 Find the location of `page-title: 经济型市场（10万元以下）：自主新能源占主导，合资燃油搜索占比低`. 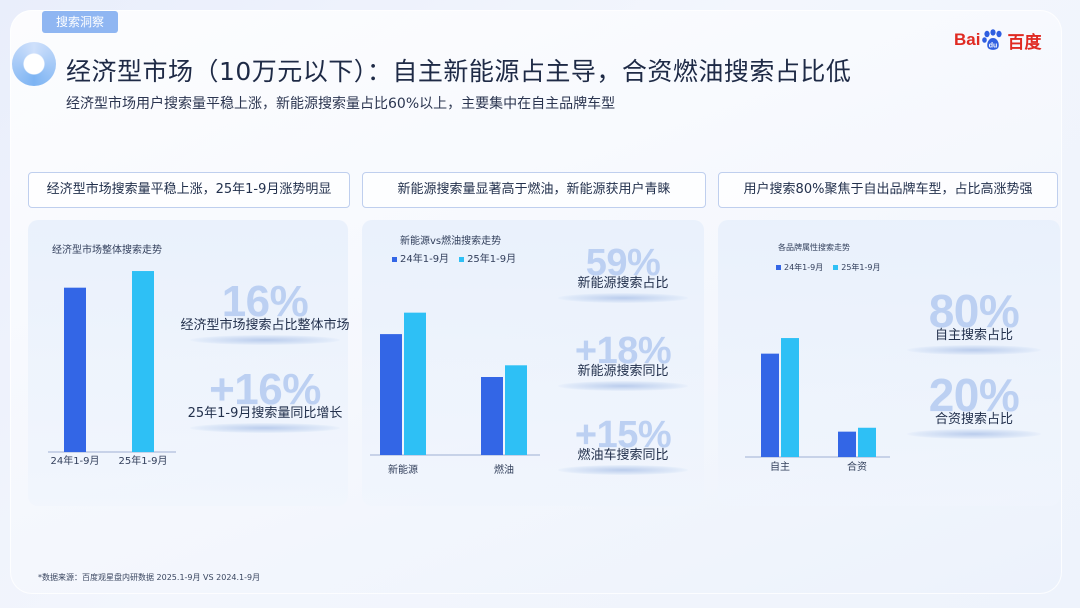

page-title: 经济型市场（10万元以下）：自主新能源占主导，合资燃油搜索占比低 is located at coordinates (459, 71).